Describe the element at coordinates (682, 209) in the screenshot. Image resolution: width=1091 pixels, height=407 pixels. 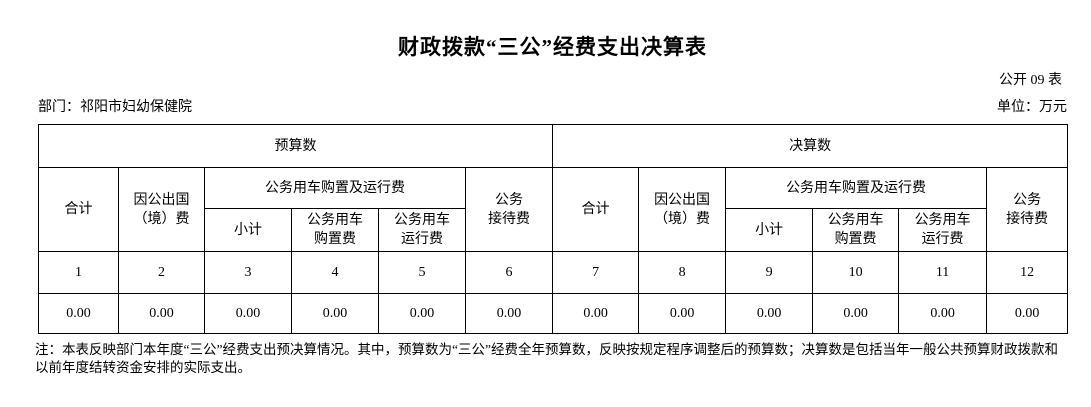
I see `header-abroad-final: 因公出国 （境）费` at that location.